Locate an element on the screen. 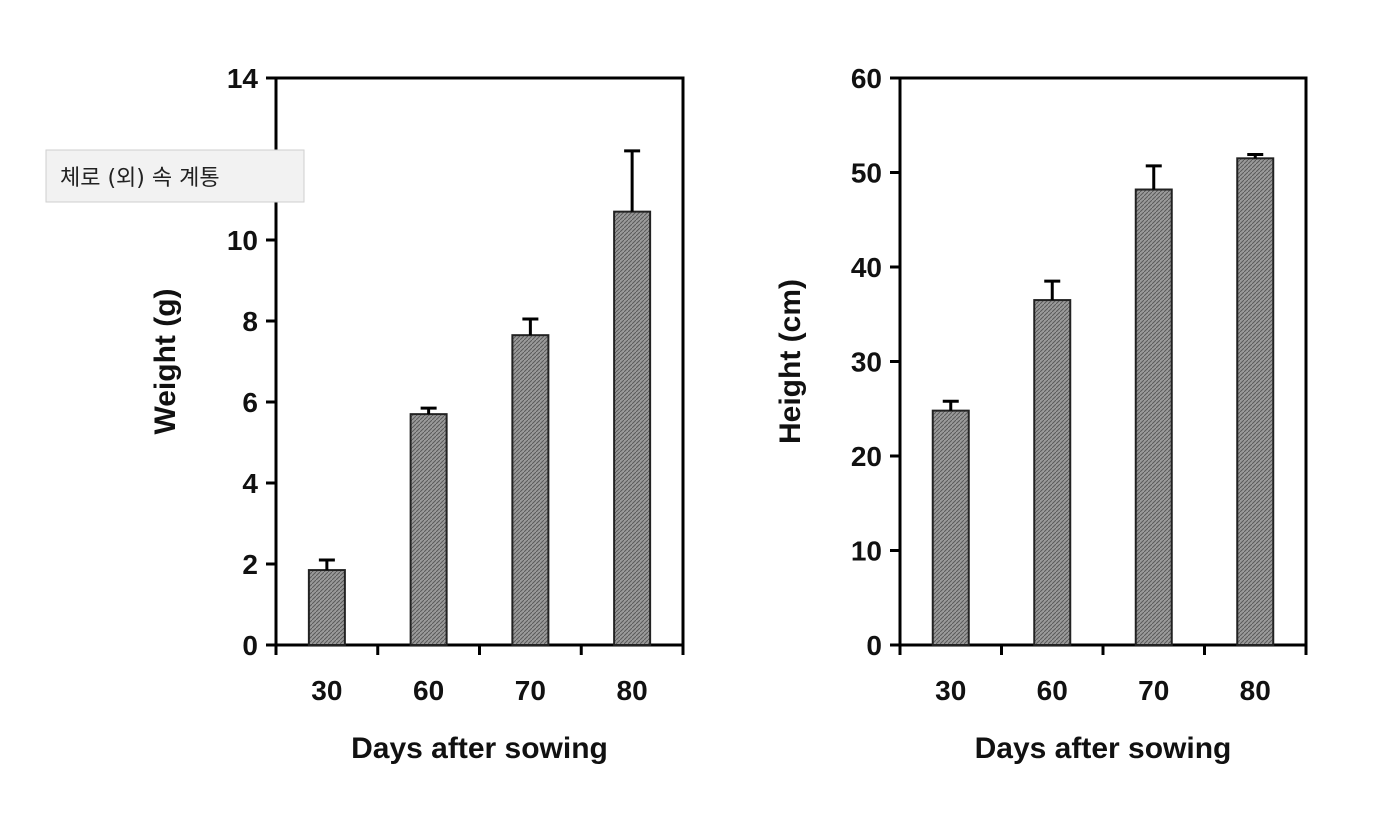 Image resolution: width=1377 pixels, height=823 pixels. y-axis-title: Weight (g) is located at coordinates (165, 361).